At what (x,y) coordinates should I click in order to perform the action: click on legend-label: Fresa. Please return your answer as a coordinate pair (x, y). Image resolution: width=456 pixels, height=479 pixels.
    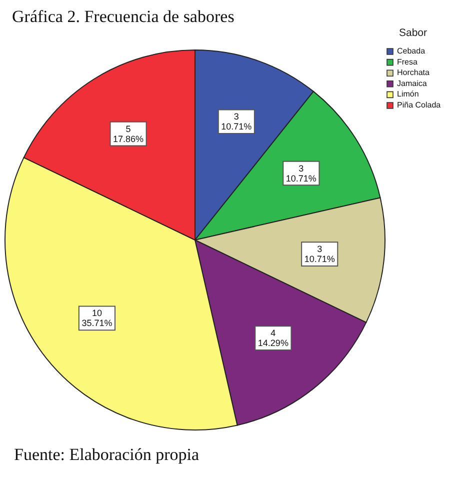
    Looking at the image, I should click on (407, 61).